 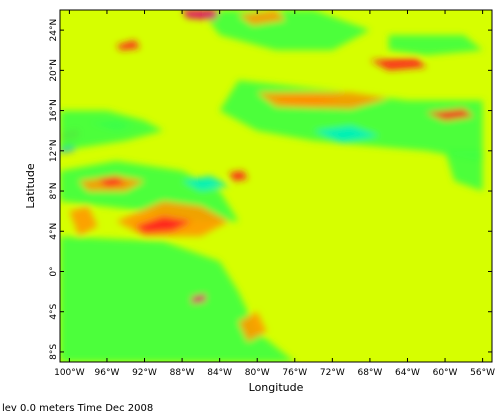 What do you see at coordinates (445, 373) in the screenshot?
I see `x-tick-label: 60°W` at bounding box center [445, 373].